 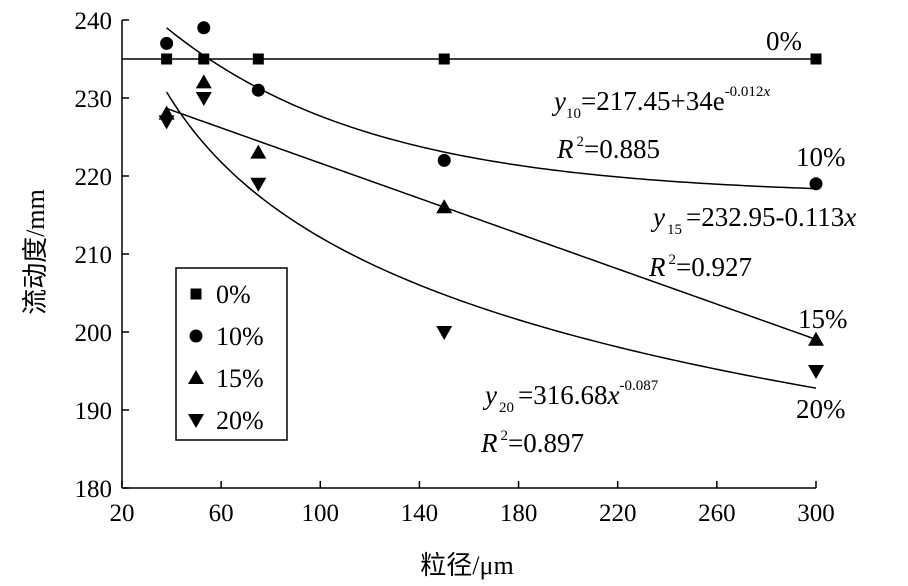 I want to click on y-tick-label: 200, so click(x=94, y=333).